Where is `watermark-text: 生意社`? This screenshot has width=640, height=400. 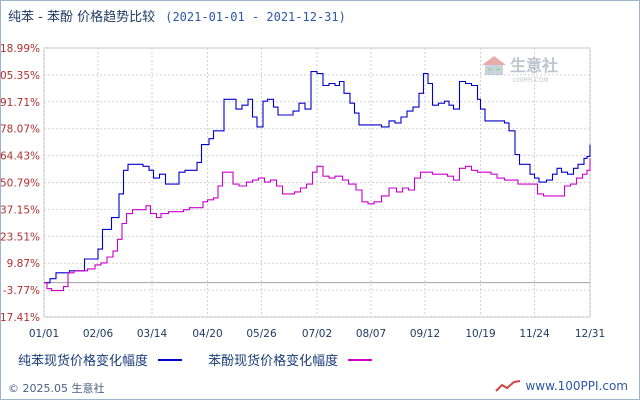 watermark-text: 生意社 is located at coordinates (534, 65).